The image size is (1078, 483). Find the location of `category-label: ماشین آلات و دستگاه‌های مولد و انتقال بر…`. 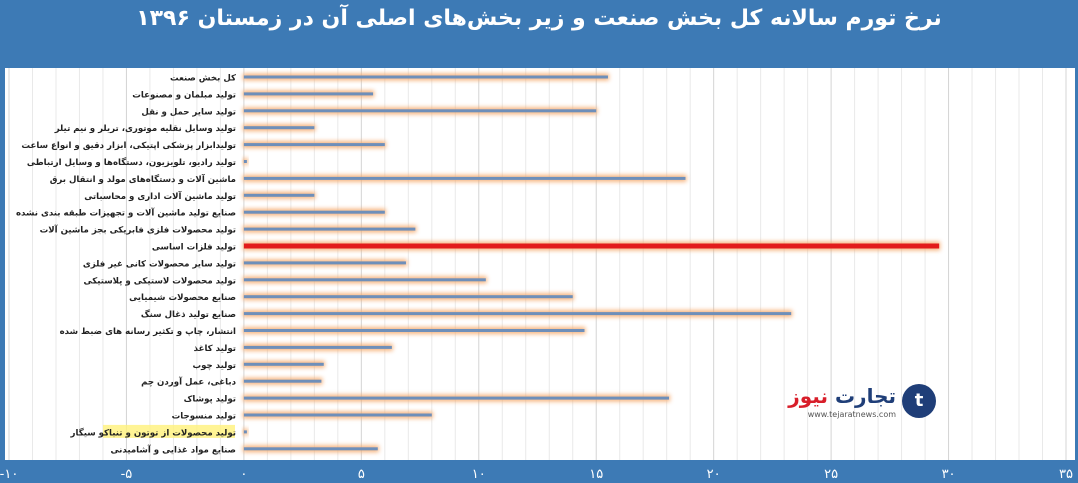

category-label: ماشین آلات و دستگاه‌های مولد و انتقال بر… is located at coordinates (143, 179).